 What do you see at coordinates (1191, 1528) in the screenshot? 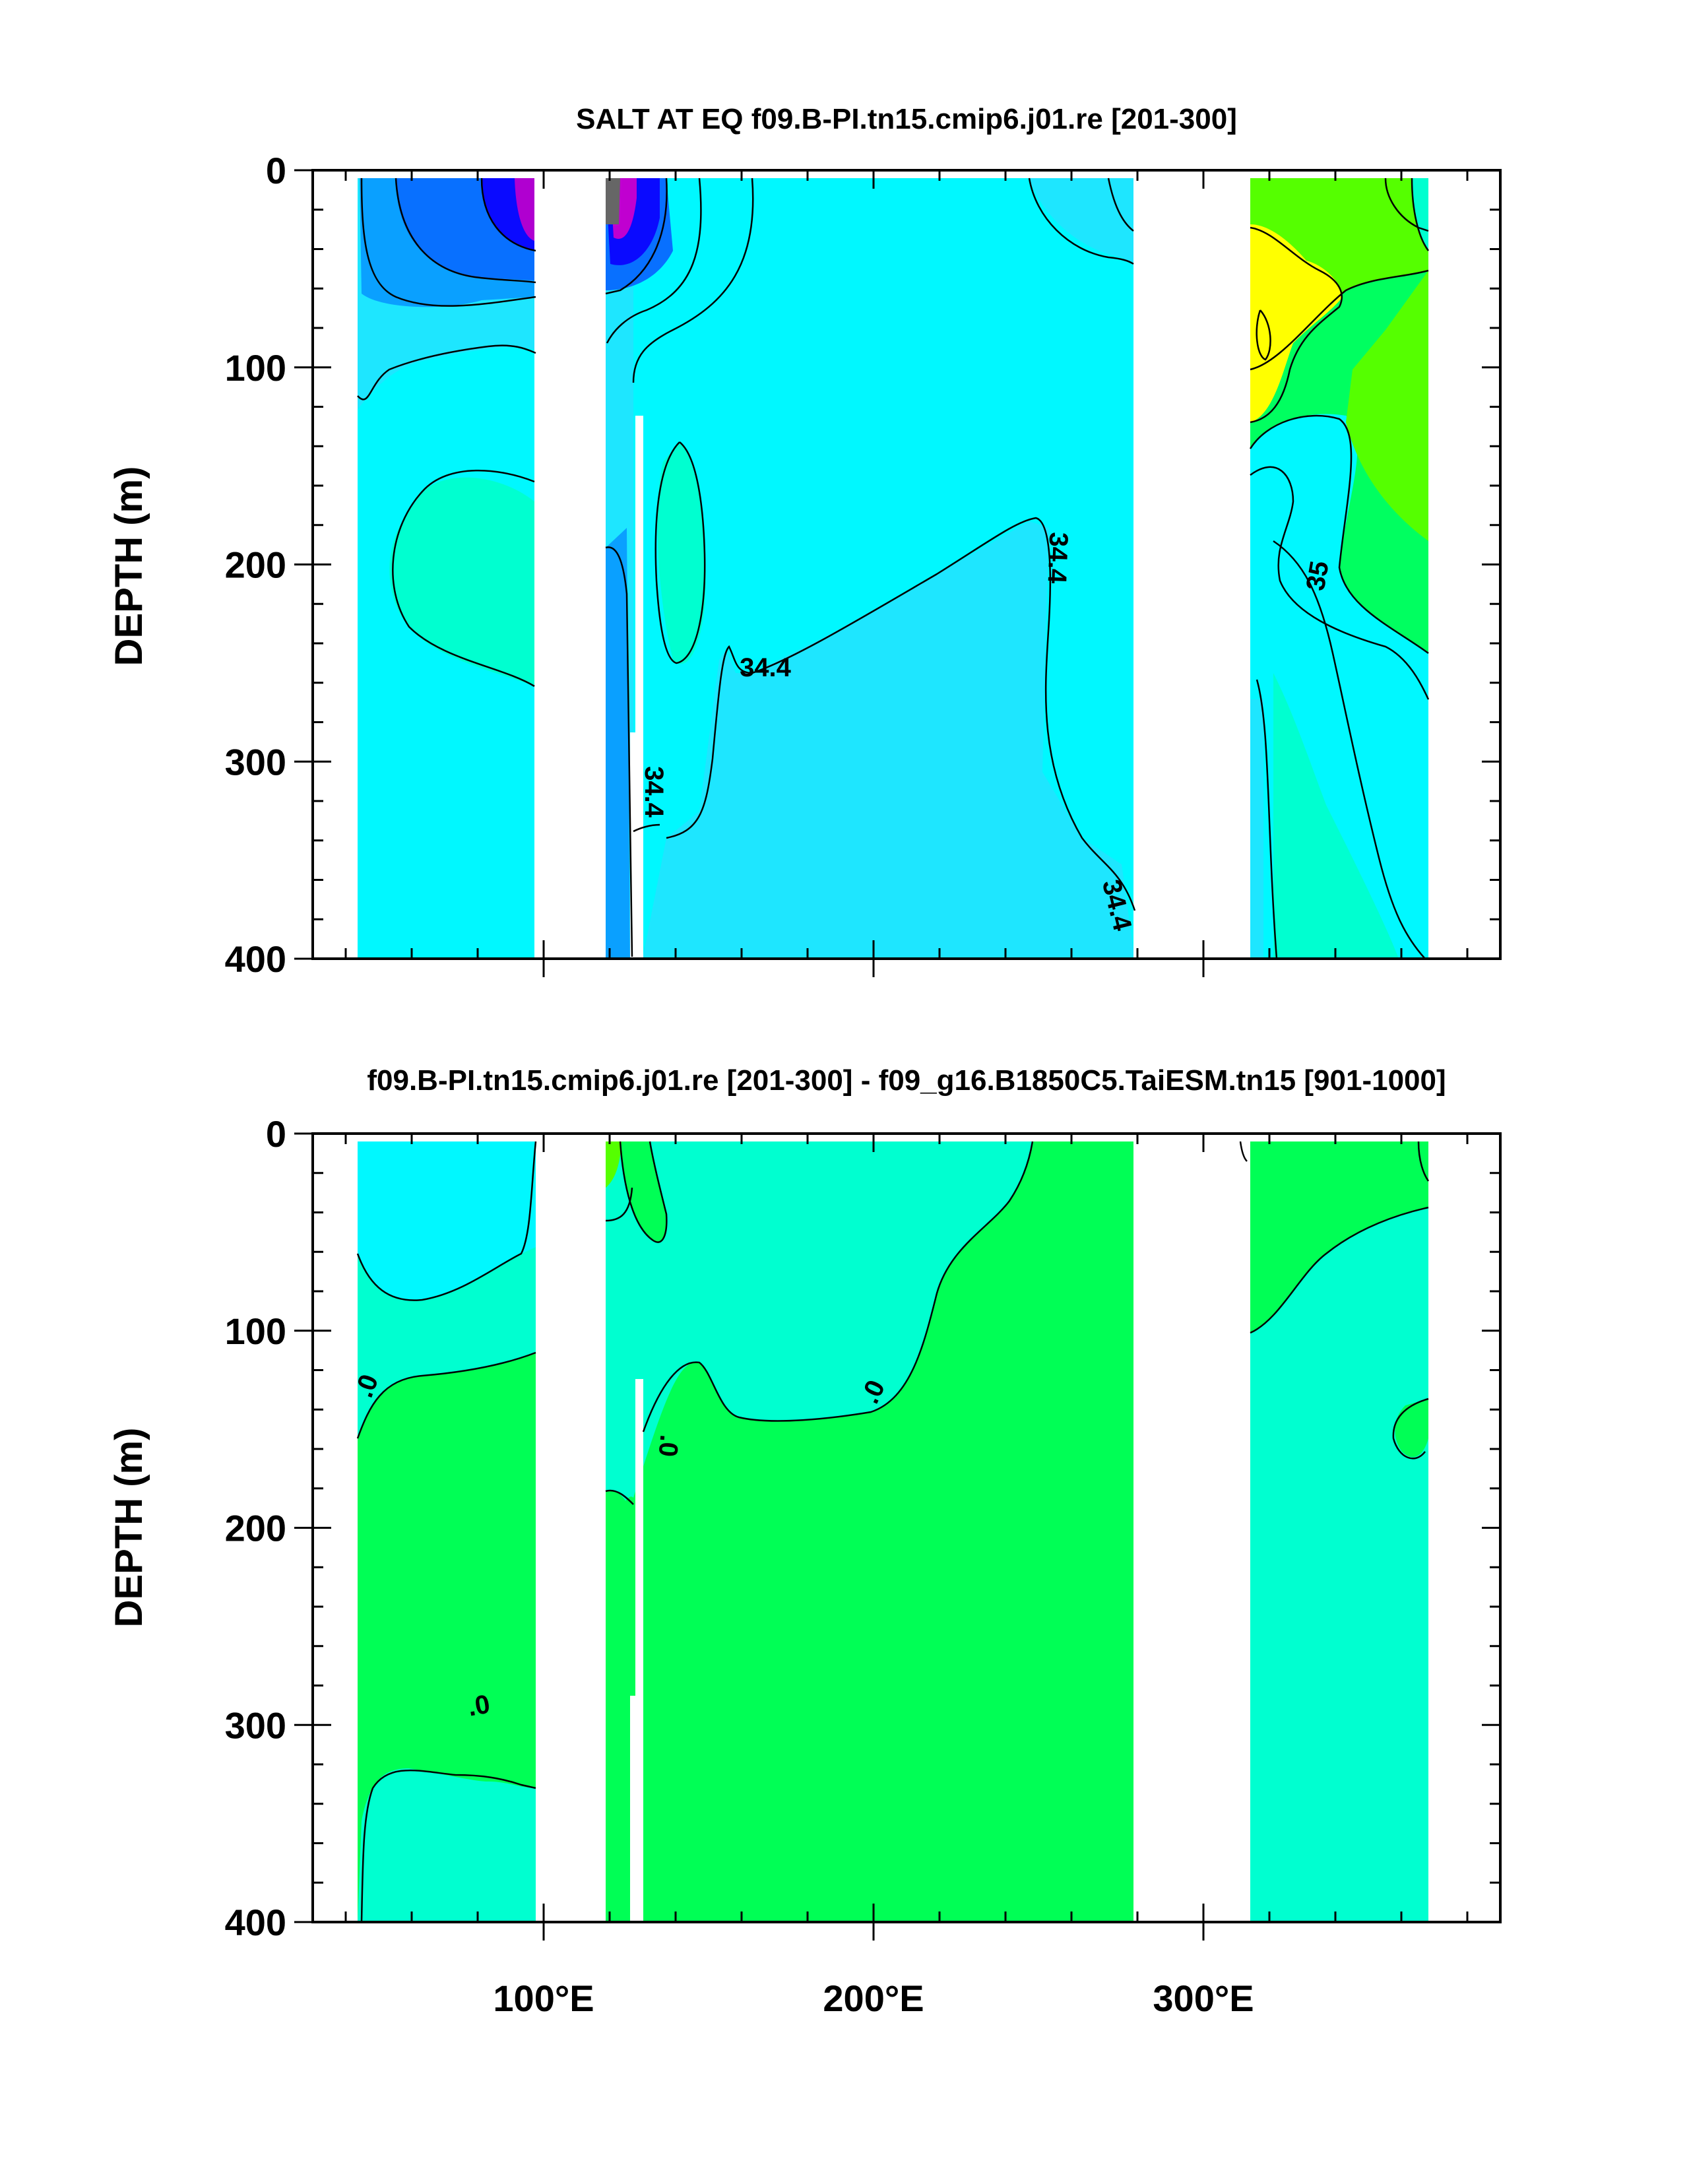
I see `diff-land-america` at bounding box center [1191, 1528].